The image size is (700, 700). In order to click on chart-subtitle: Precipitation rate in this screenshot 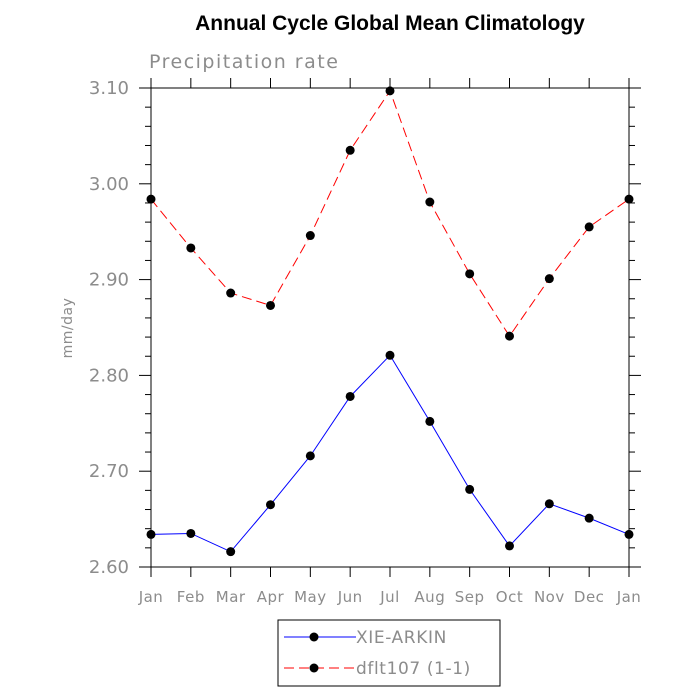, I will do `click(244, 62)`.